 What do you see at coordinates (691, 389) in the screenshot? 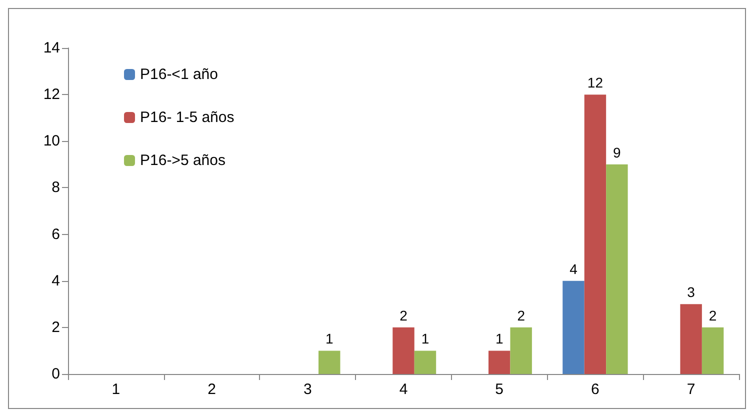
I see `x-tick-label: 7` at bounding box center [691, 389].